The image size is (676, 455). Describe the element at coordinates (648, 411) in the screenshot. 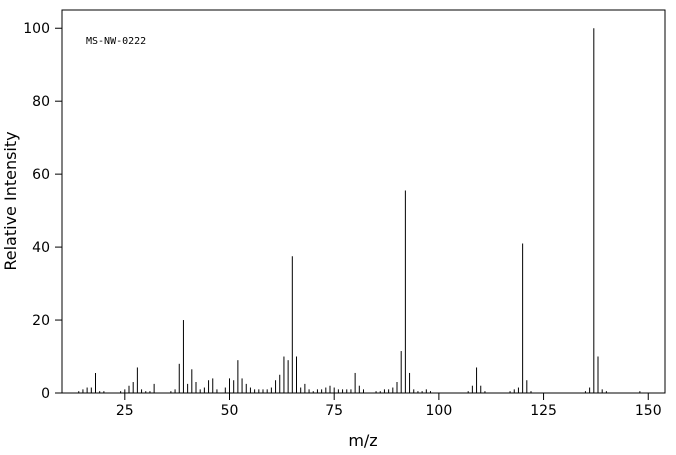

I see `x-tick-label: 150` at that location.